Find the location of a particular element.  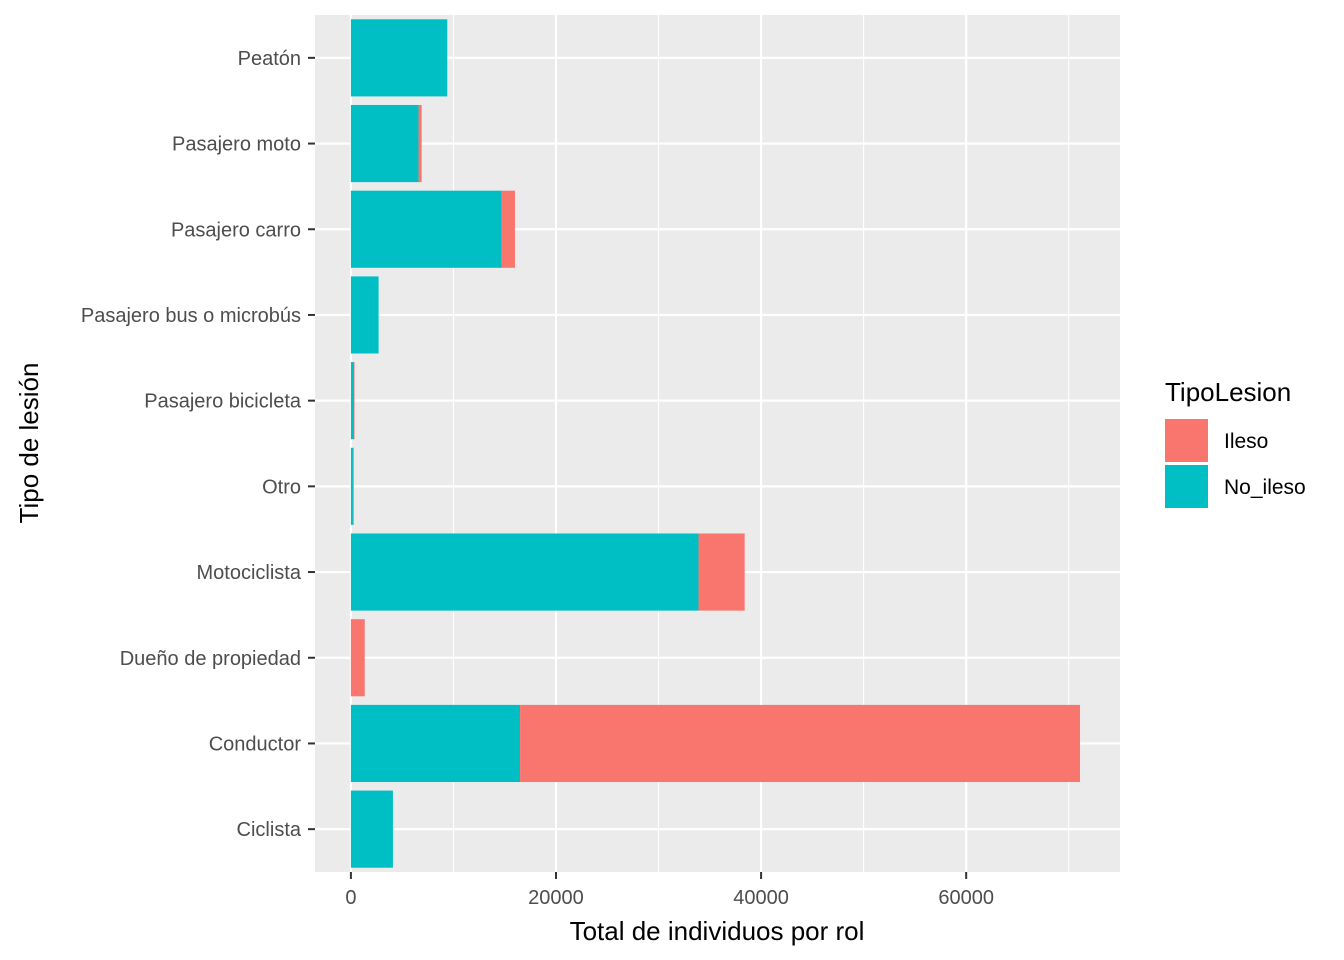

y-tick-label: Pasajero carro is located at coordinates (236, 230).